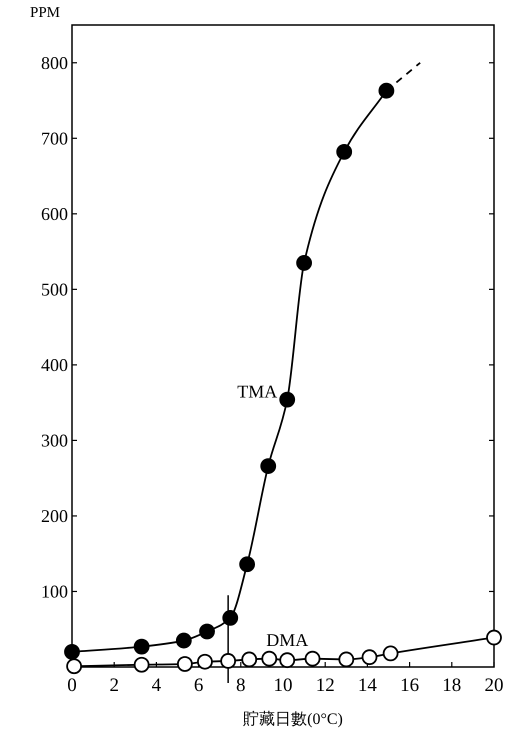 Image resolution: width=512 pixels, height=733 pixels. What do you see at coordinates (452, 685) in the screenshot?
I see `x-tick-label: 18` at bounding box center [452, 685].